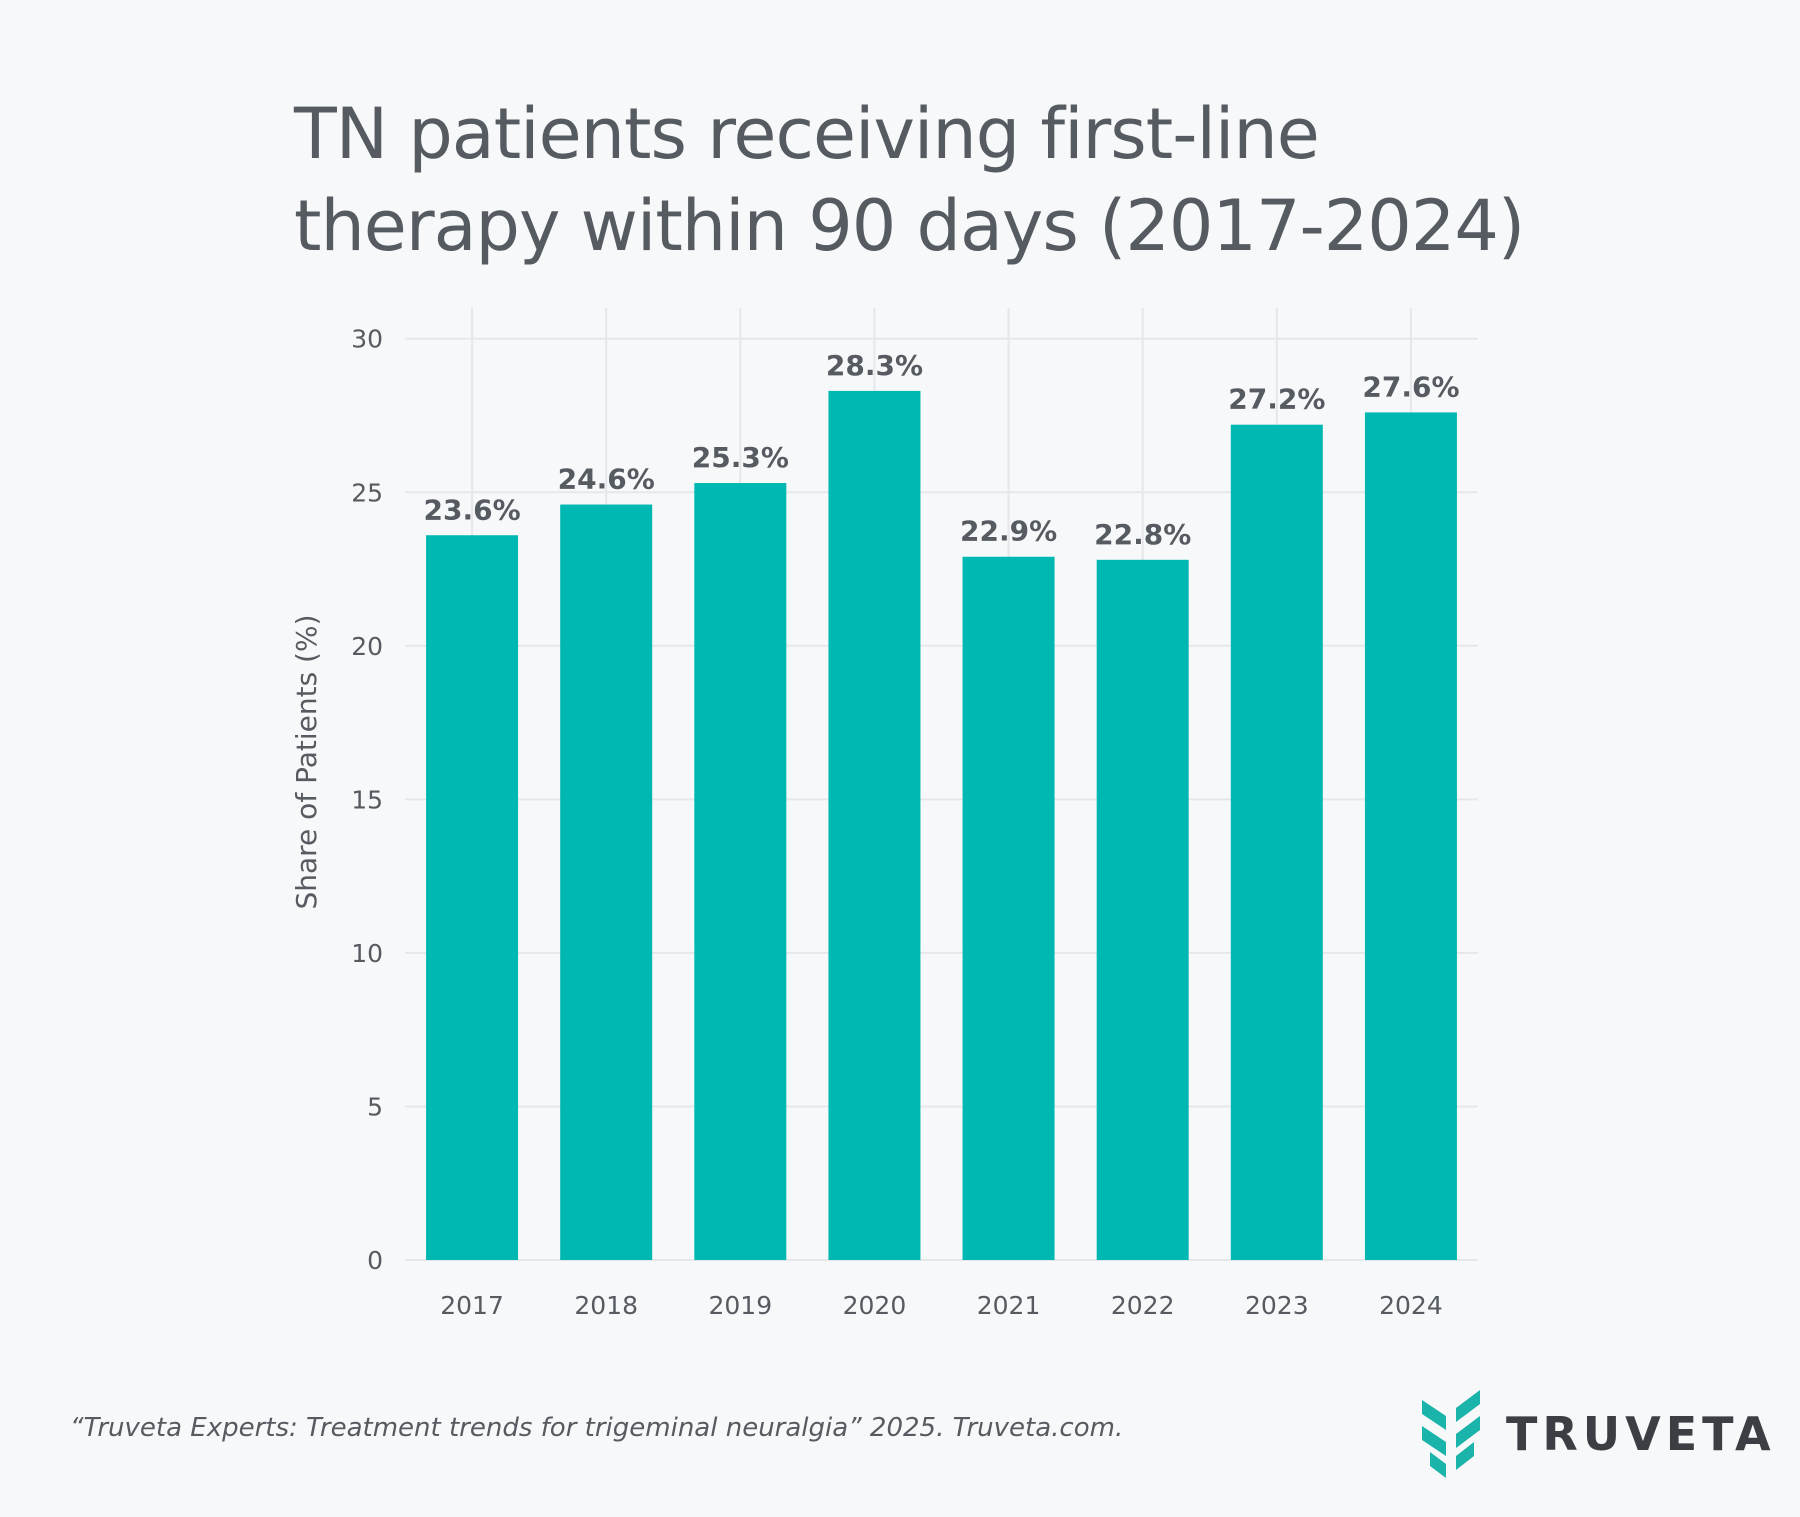 The height and width of the screenshot is (1517, 1800). I want to click on data-label: 28.3%, so click(874, 365).